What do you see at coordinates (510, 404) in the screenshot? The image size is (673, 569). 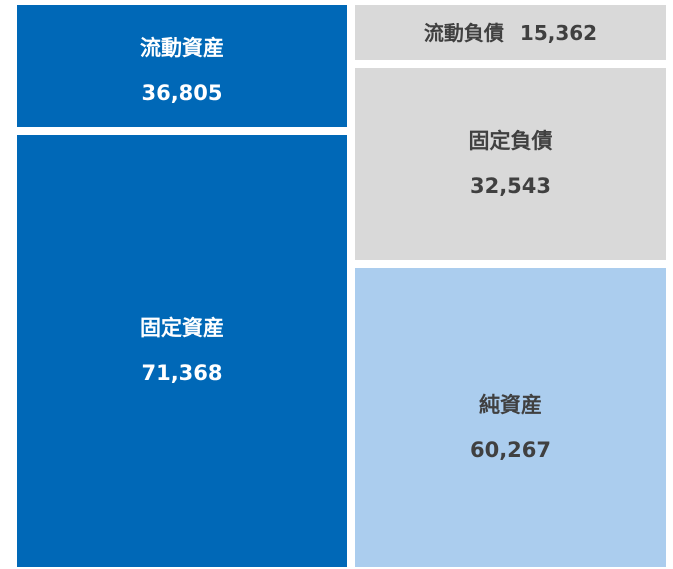 I see `box-label: 純資産` at bounding box center [510, 404].